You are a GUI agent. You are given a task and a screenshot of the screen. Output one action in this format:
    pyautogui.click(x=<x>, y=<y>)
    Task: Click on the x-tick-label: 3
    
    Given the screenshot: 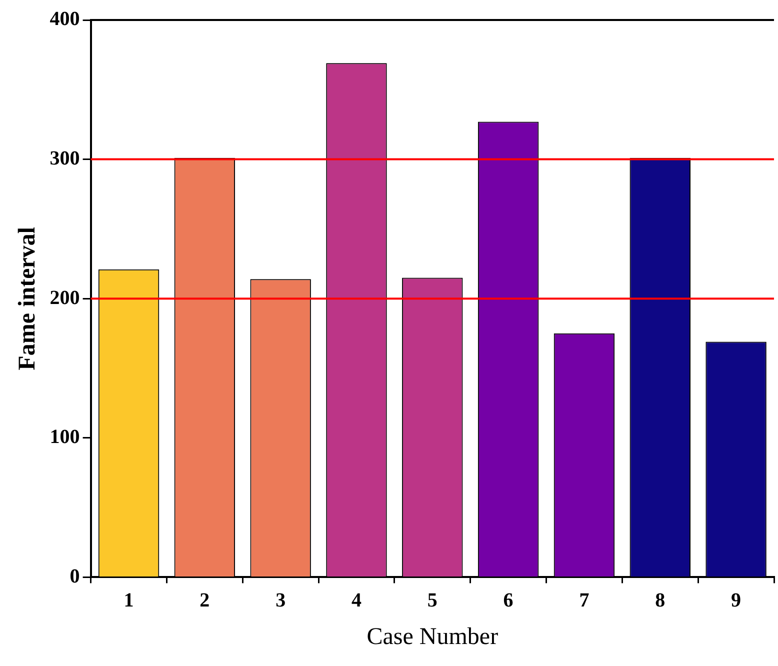 What is the action you would take?
    pyautogui.click(x=281, y=600)
    